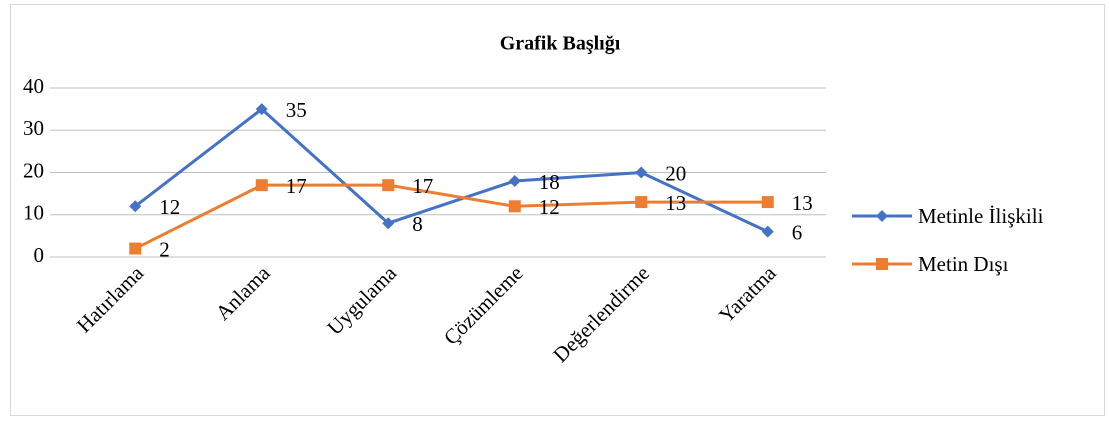 This screenshot has width=1109, height=426. What do you see at coordinates (417, 224) in the screenshot?
I see `data-label: 8` at bounding box center [417, 224].